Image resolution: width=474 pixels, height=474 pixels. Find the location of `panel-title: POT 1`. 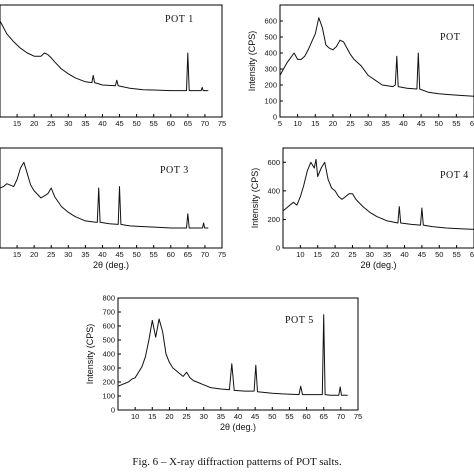

panel-title: POT 1 is located at coordinates (179, 19).